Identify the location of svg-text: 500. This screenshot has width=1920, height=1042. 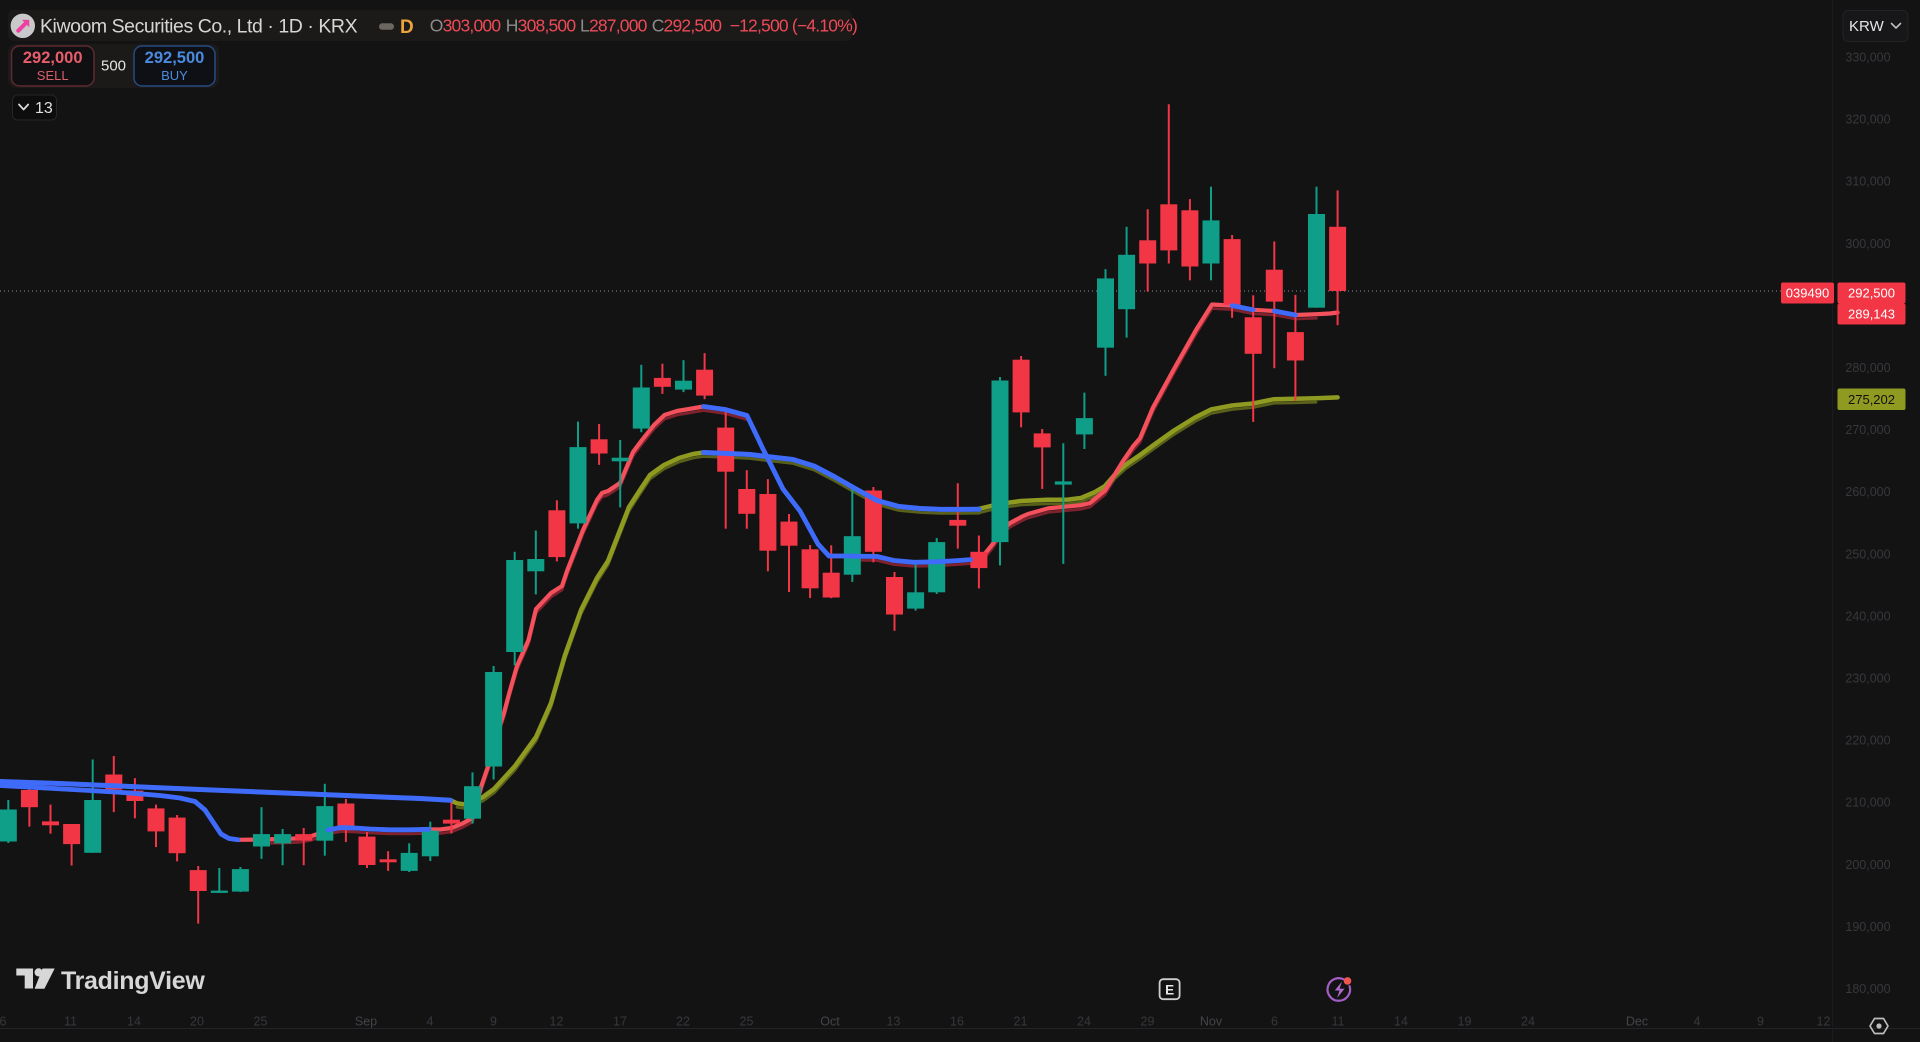
(113, 66).